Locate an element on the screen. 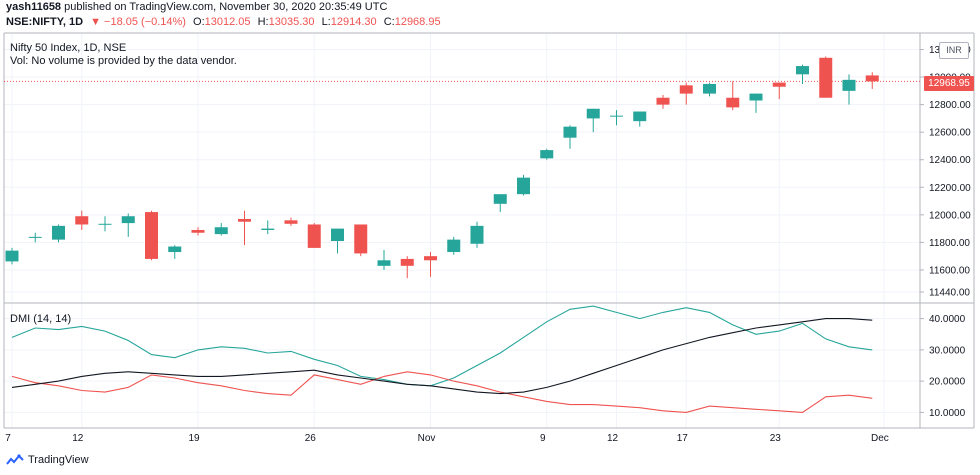 Image resolution: width=980 pixels, height=475 pixels. open-value: 13012.05 is located at coordinates (227, 22).